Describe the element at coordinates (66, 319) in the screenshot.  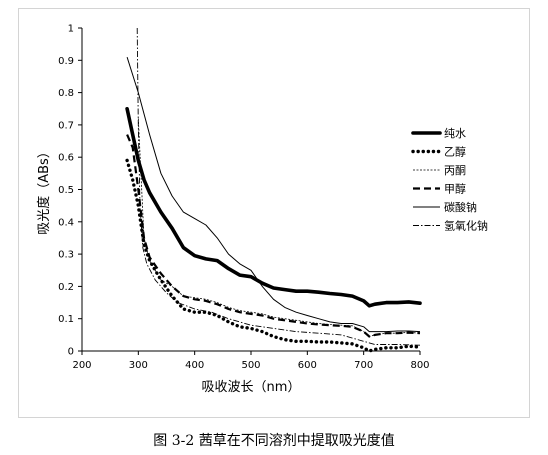
I see `y-tick-label: 0.1` at that location.